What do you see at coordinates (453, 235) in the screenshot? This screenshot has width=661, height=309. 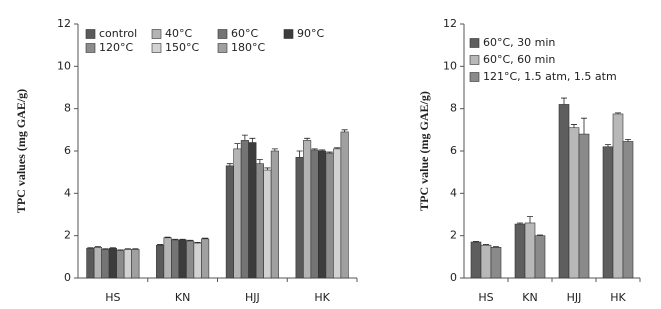 I see `y-tick-label: 2` at bounding box center [453, 235].